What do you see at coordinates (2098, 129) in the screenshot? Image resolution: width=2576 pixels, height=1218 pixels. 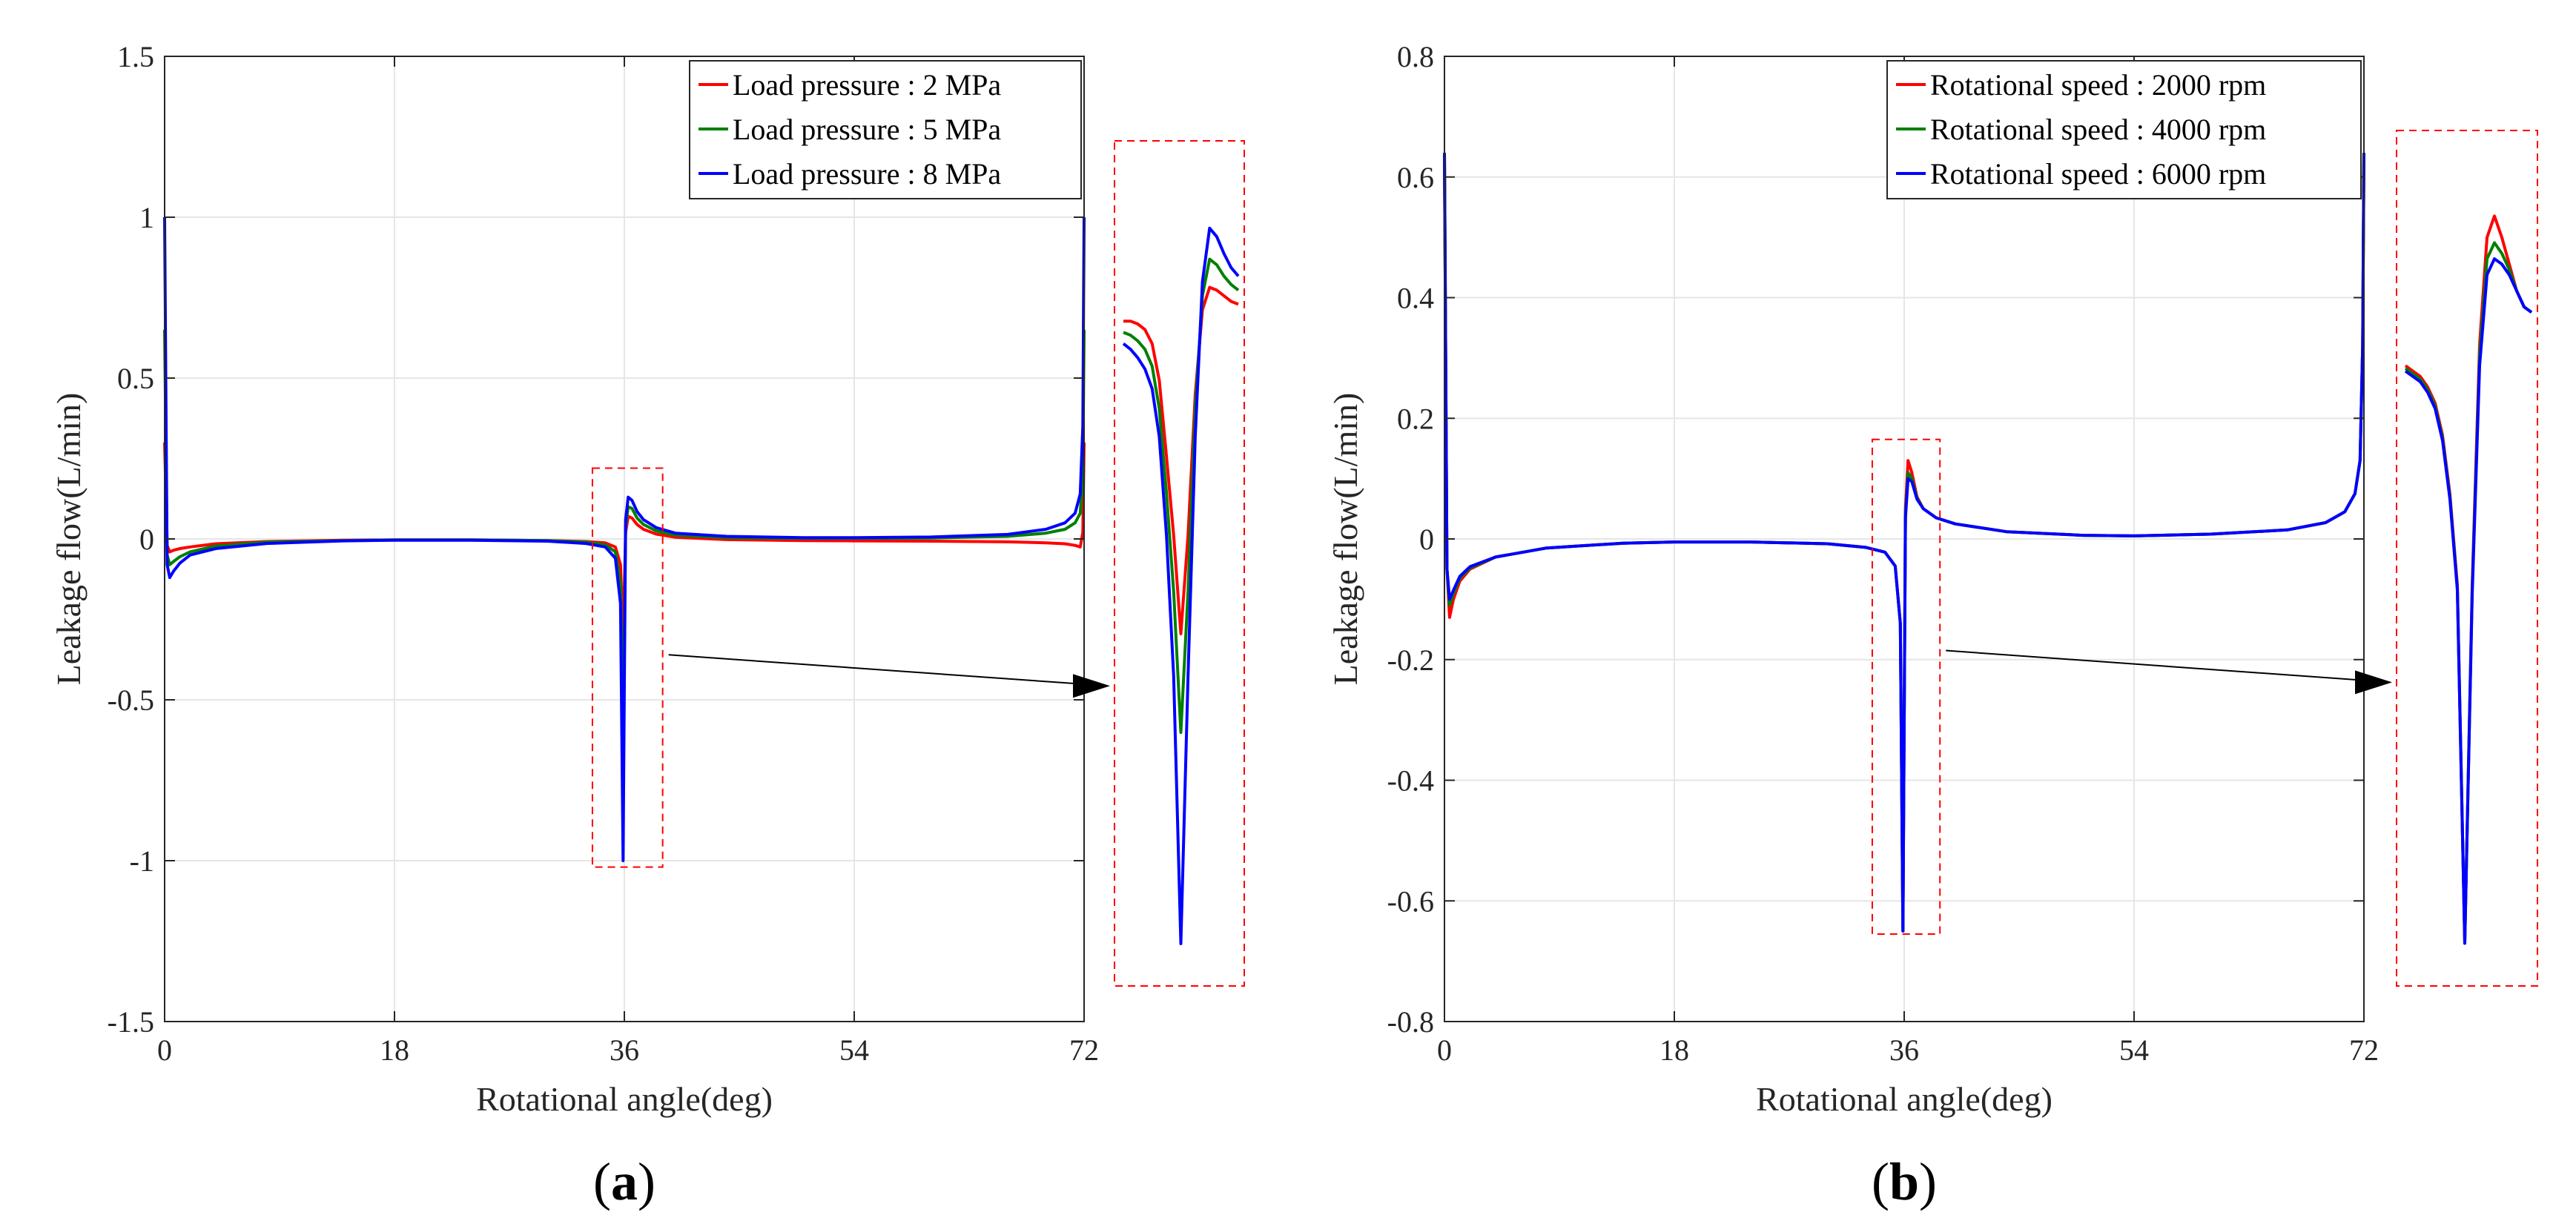 I see `legend-entry: Rotational speed : 4000 rpm` at bounding box center [2098, 129].